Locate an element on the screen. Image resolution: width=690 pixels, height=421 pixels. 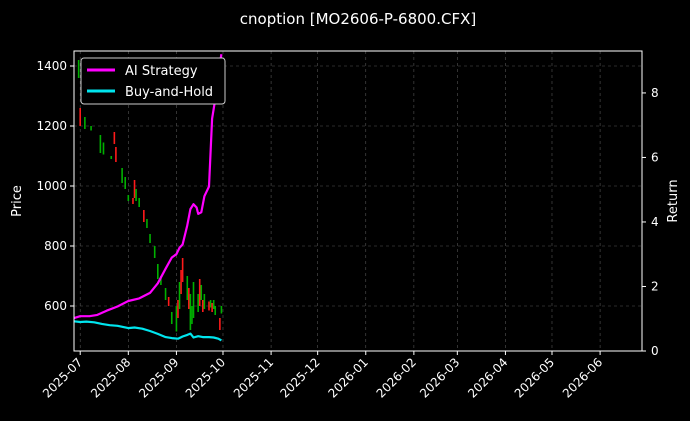
y-left-tick-label: 1400 is located at coordinates (51, 66).